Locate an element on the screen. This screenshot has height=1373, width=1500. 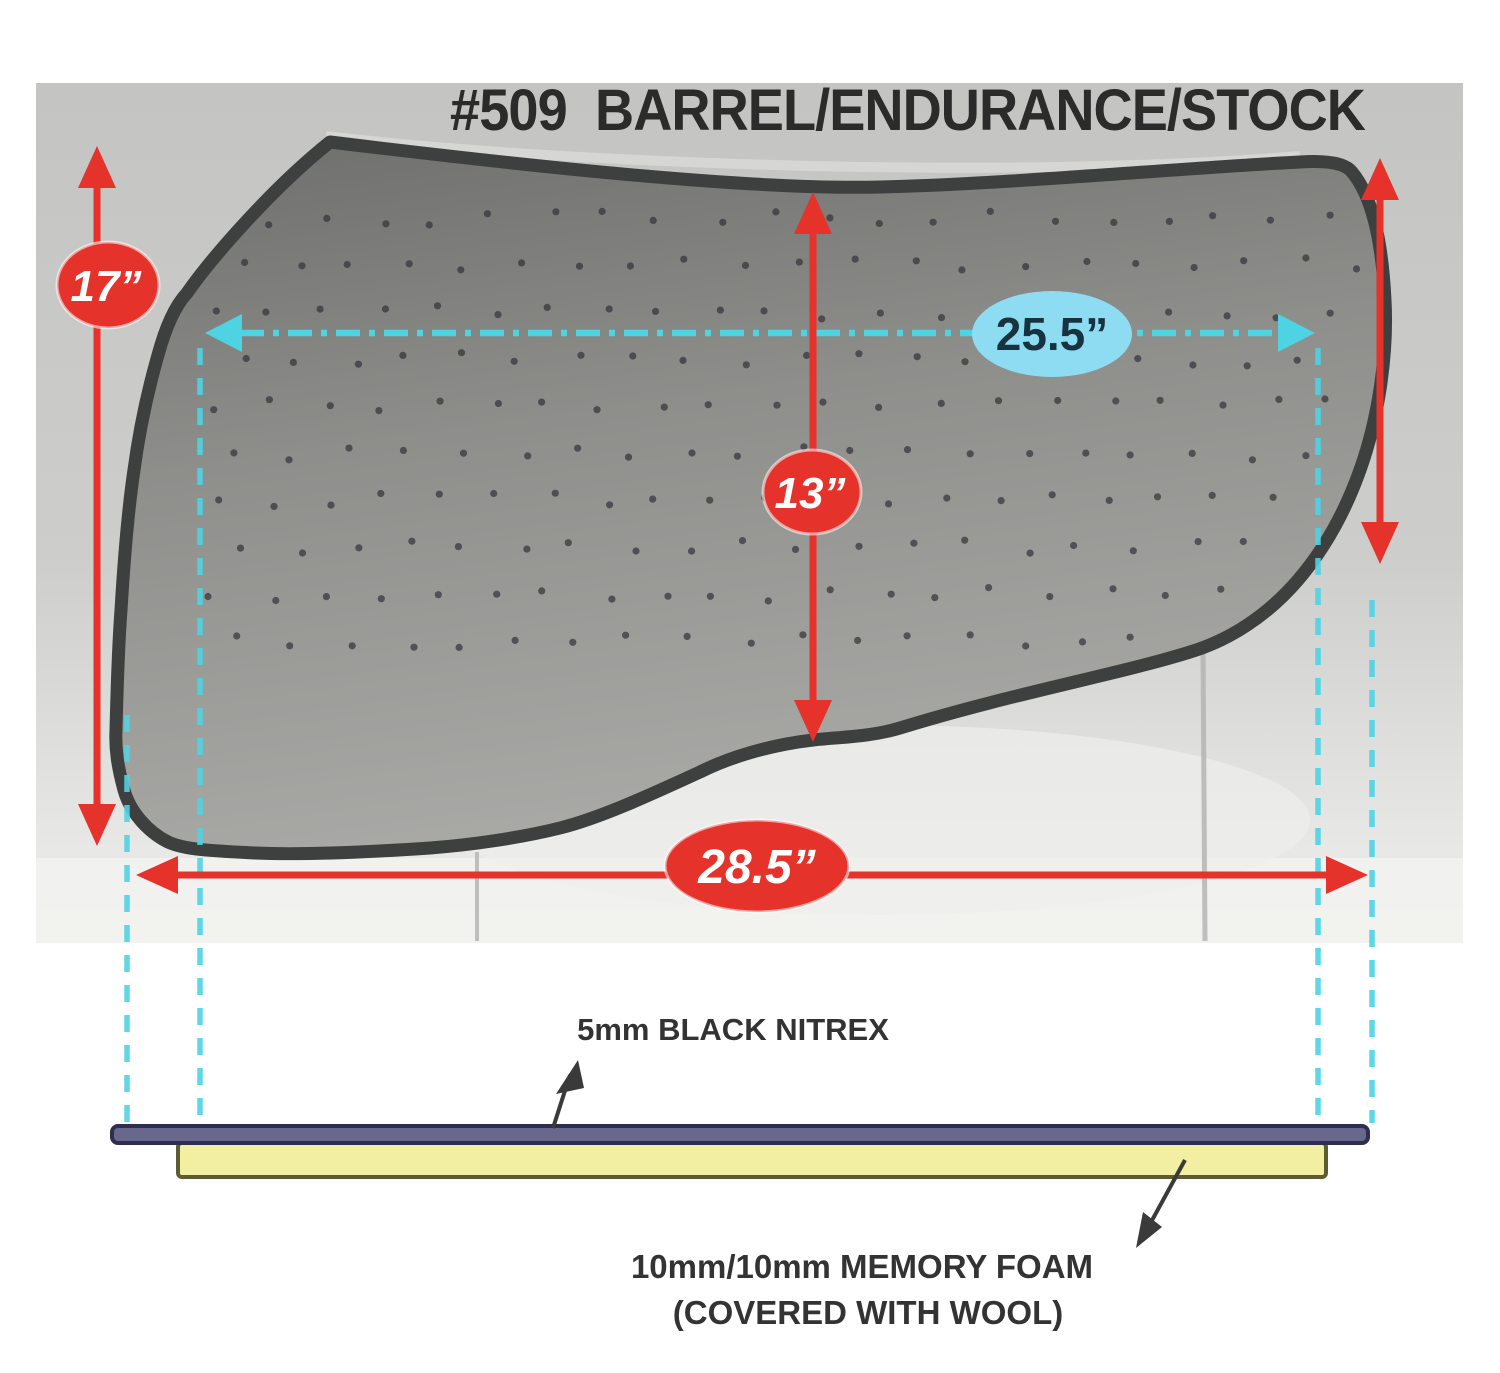
dim-28-badge is located at coordinates (757, 866).